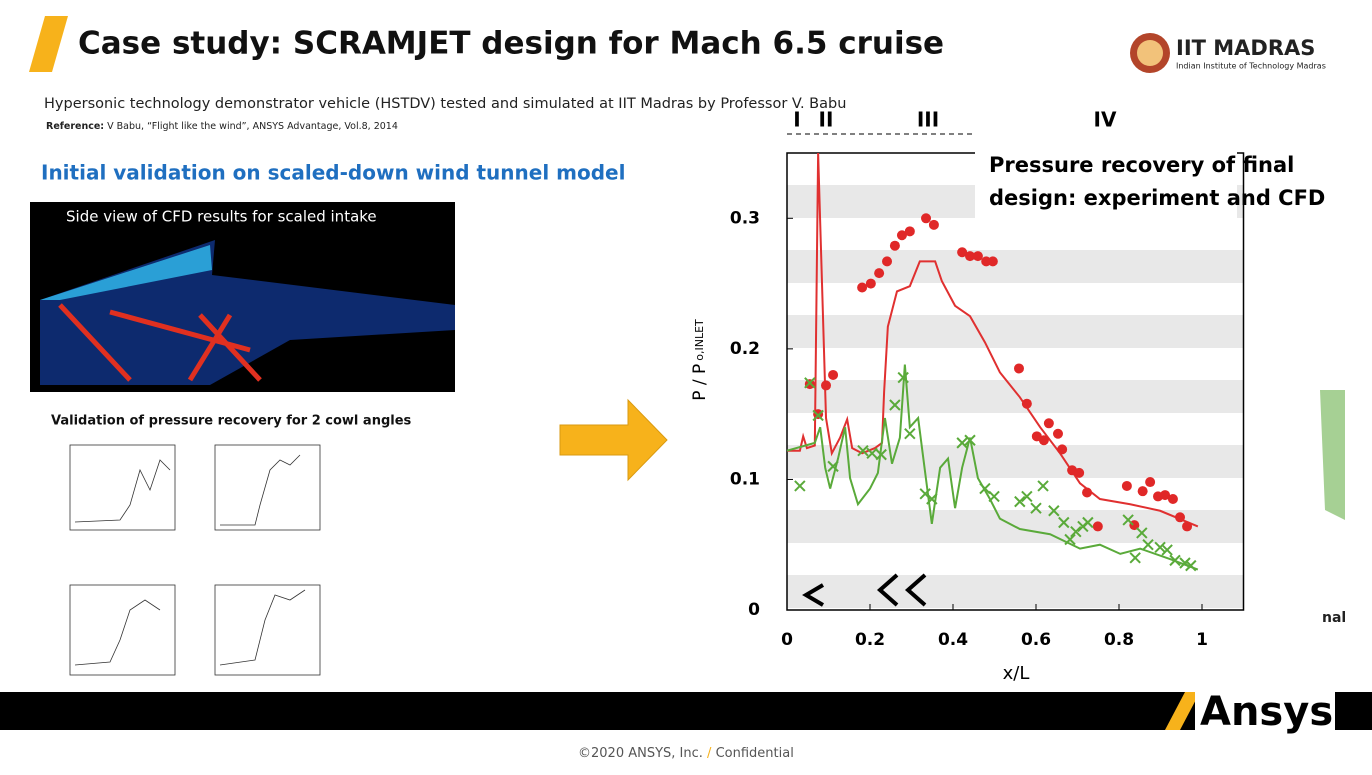  I want to click on brand-mark, so click(1182, 711).